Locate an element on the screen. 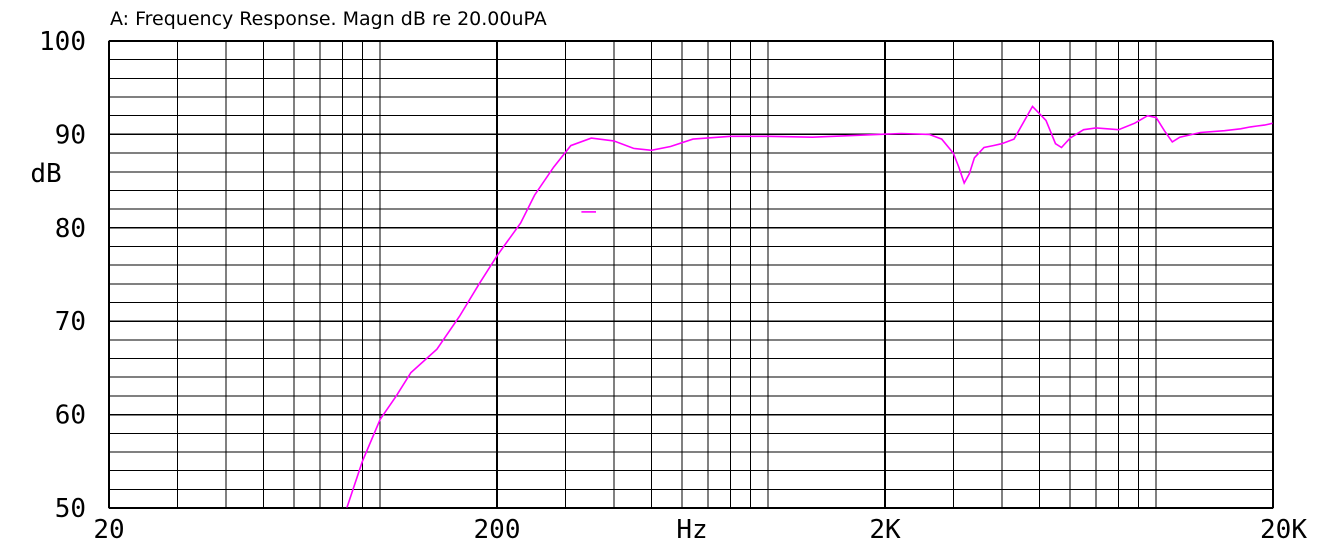 Image resolution: width=1325 pixels, height=542 pixels. x-axis-label: Hz is located at coordinates (691, 528).